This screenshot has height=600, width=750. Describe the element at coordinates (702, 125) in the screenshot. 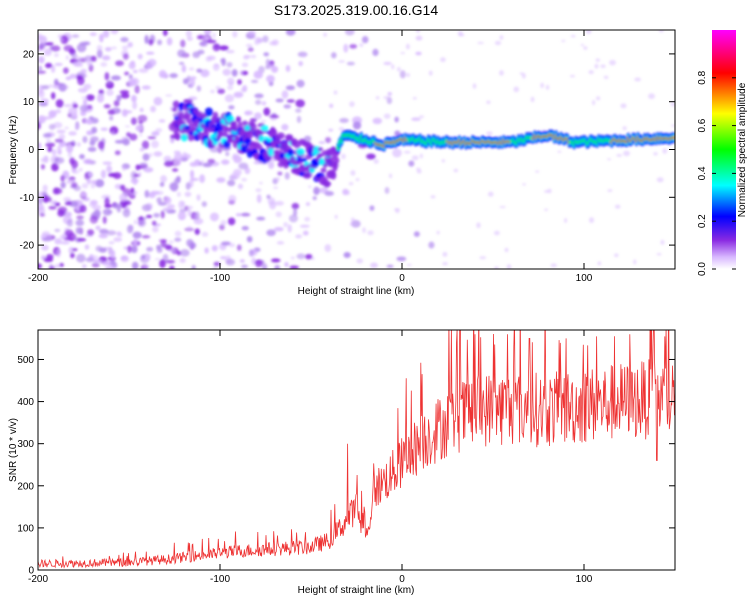

I see `colorbar-tick-label: 0.6` at that location.